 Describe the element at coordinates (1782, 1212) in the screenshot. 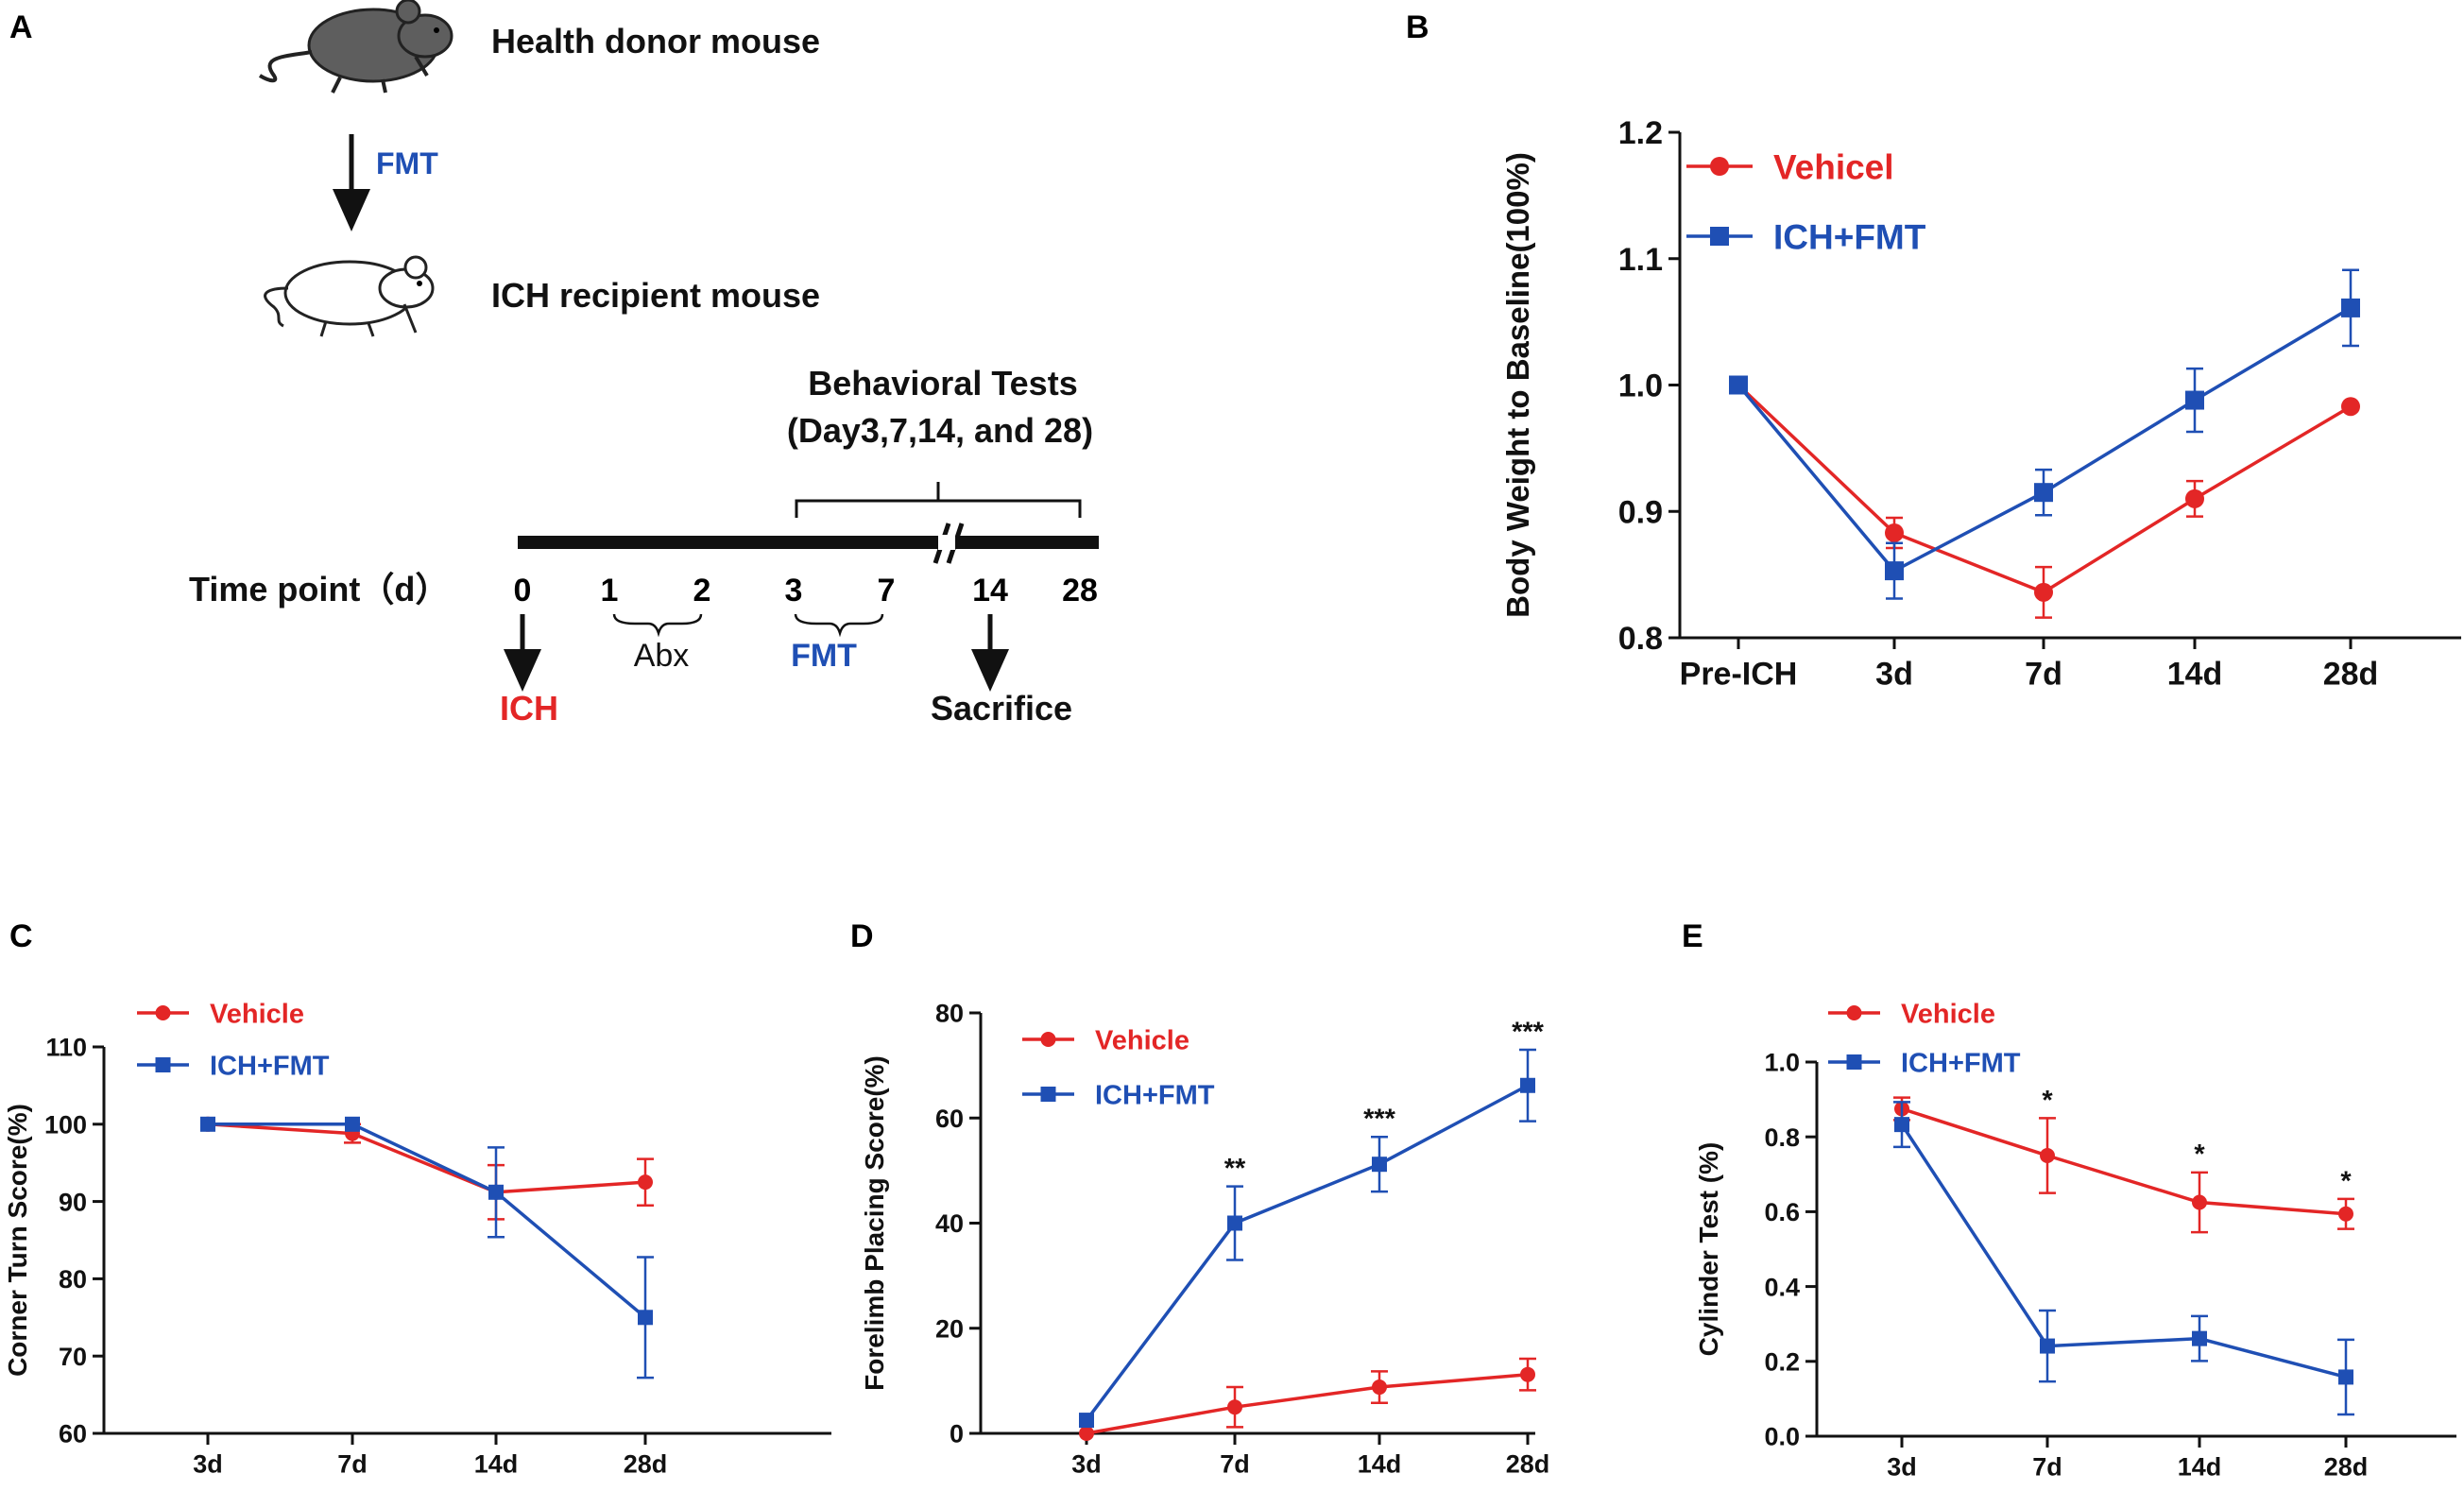

I see `y-tick-label: 0.6` at that location.